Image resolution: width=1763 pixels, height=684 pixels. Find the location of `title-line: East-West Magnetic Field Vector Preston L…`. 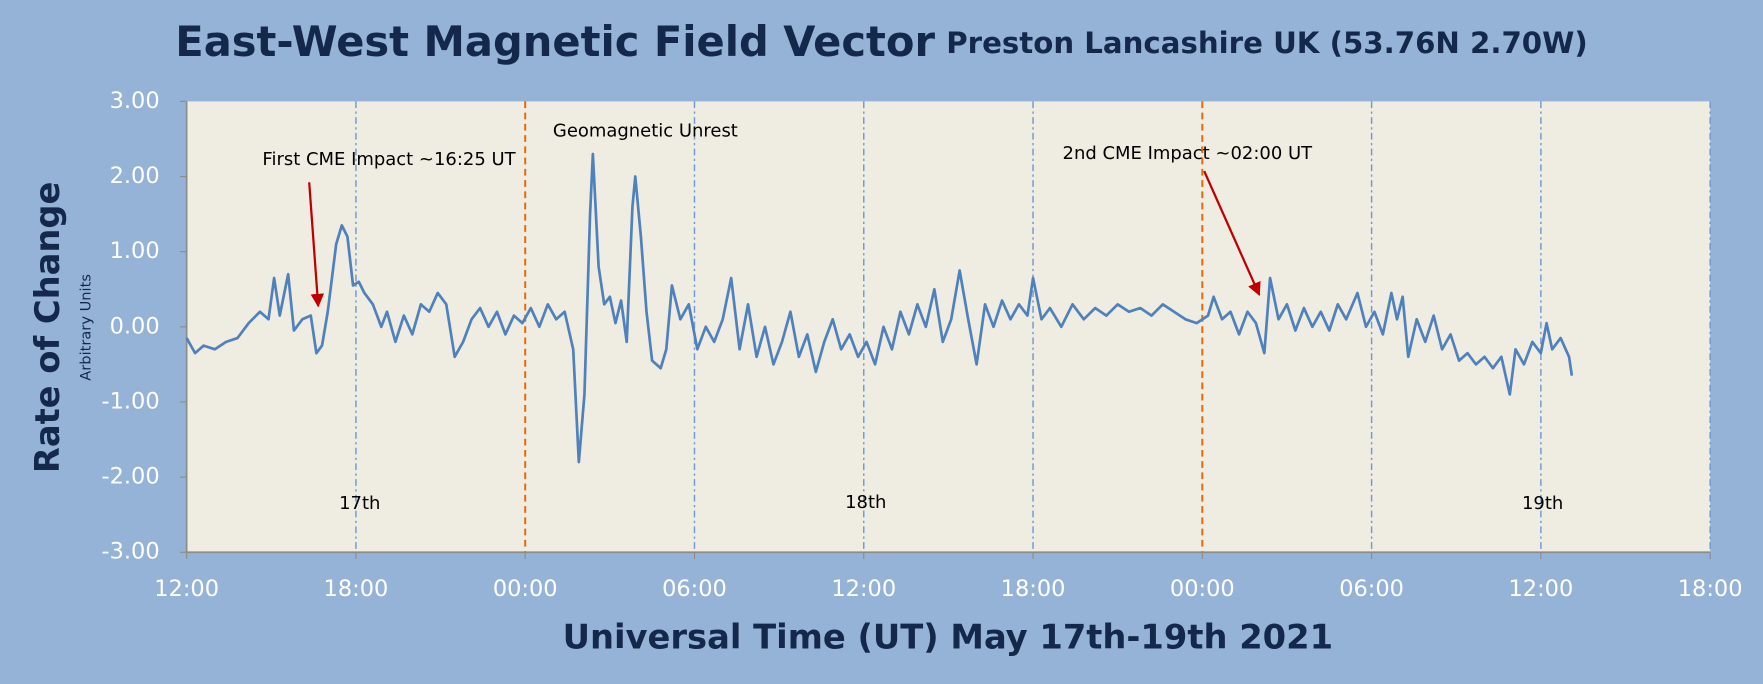

title-line: East-West Magnetic Field Vector Preston L… is located at coordinates (881, 41).